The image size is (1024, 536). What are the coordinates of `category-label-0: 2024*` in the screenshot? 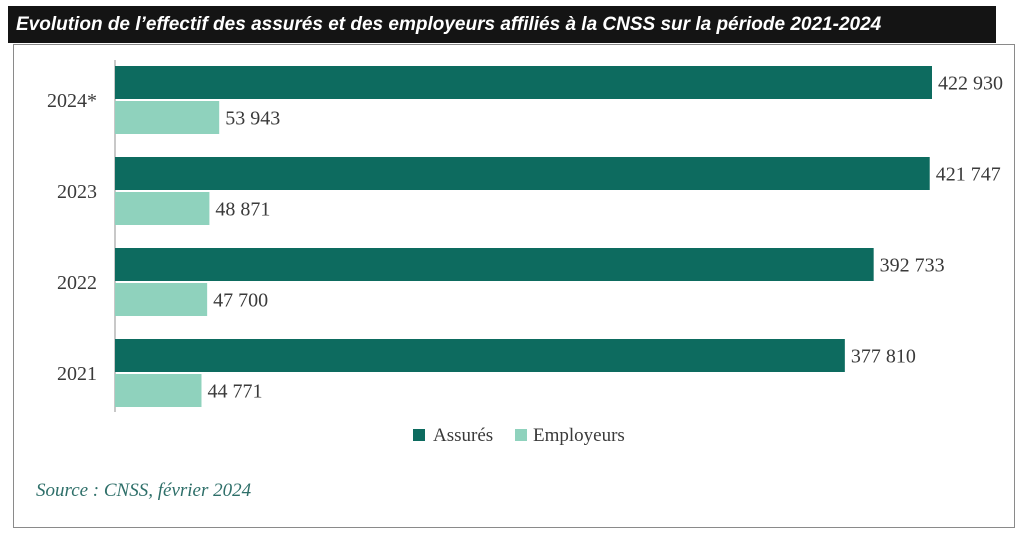 It's located at (72, 101).